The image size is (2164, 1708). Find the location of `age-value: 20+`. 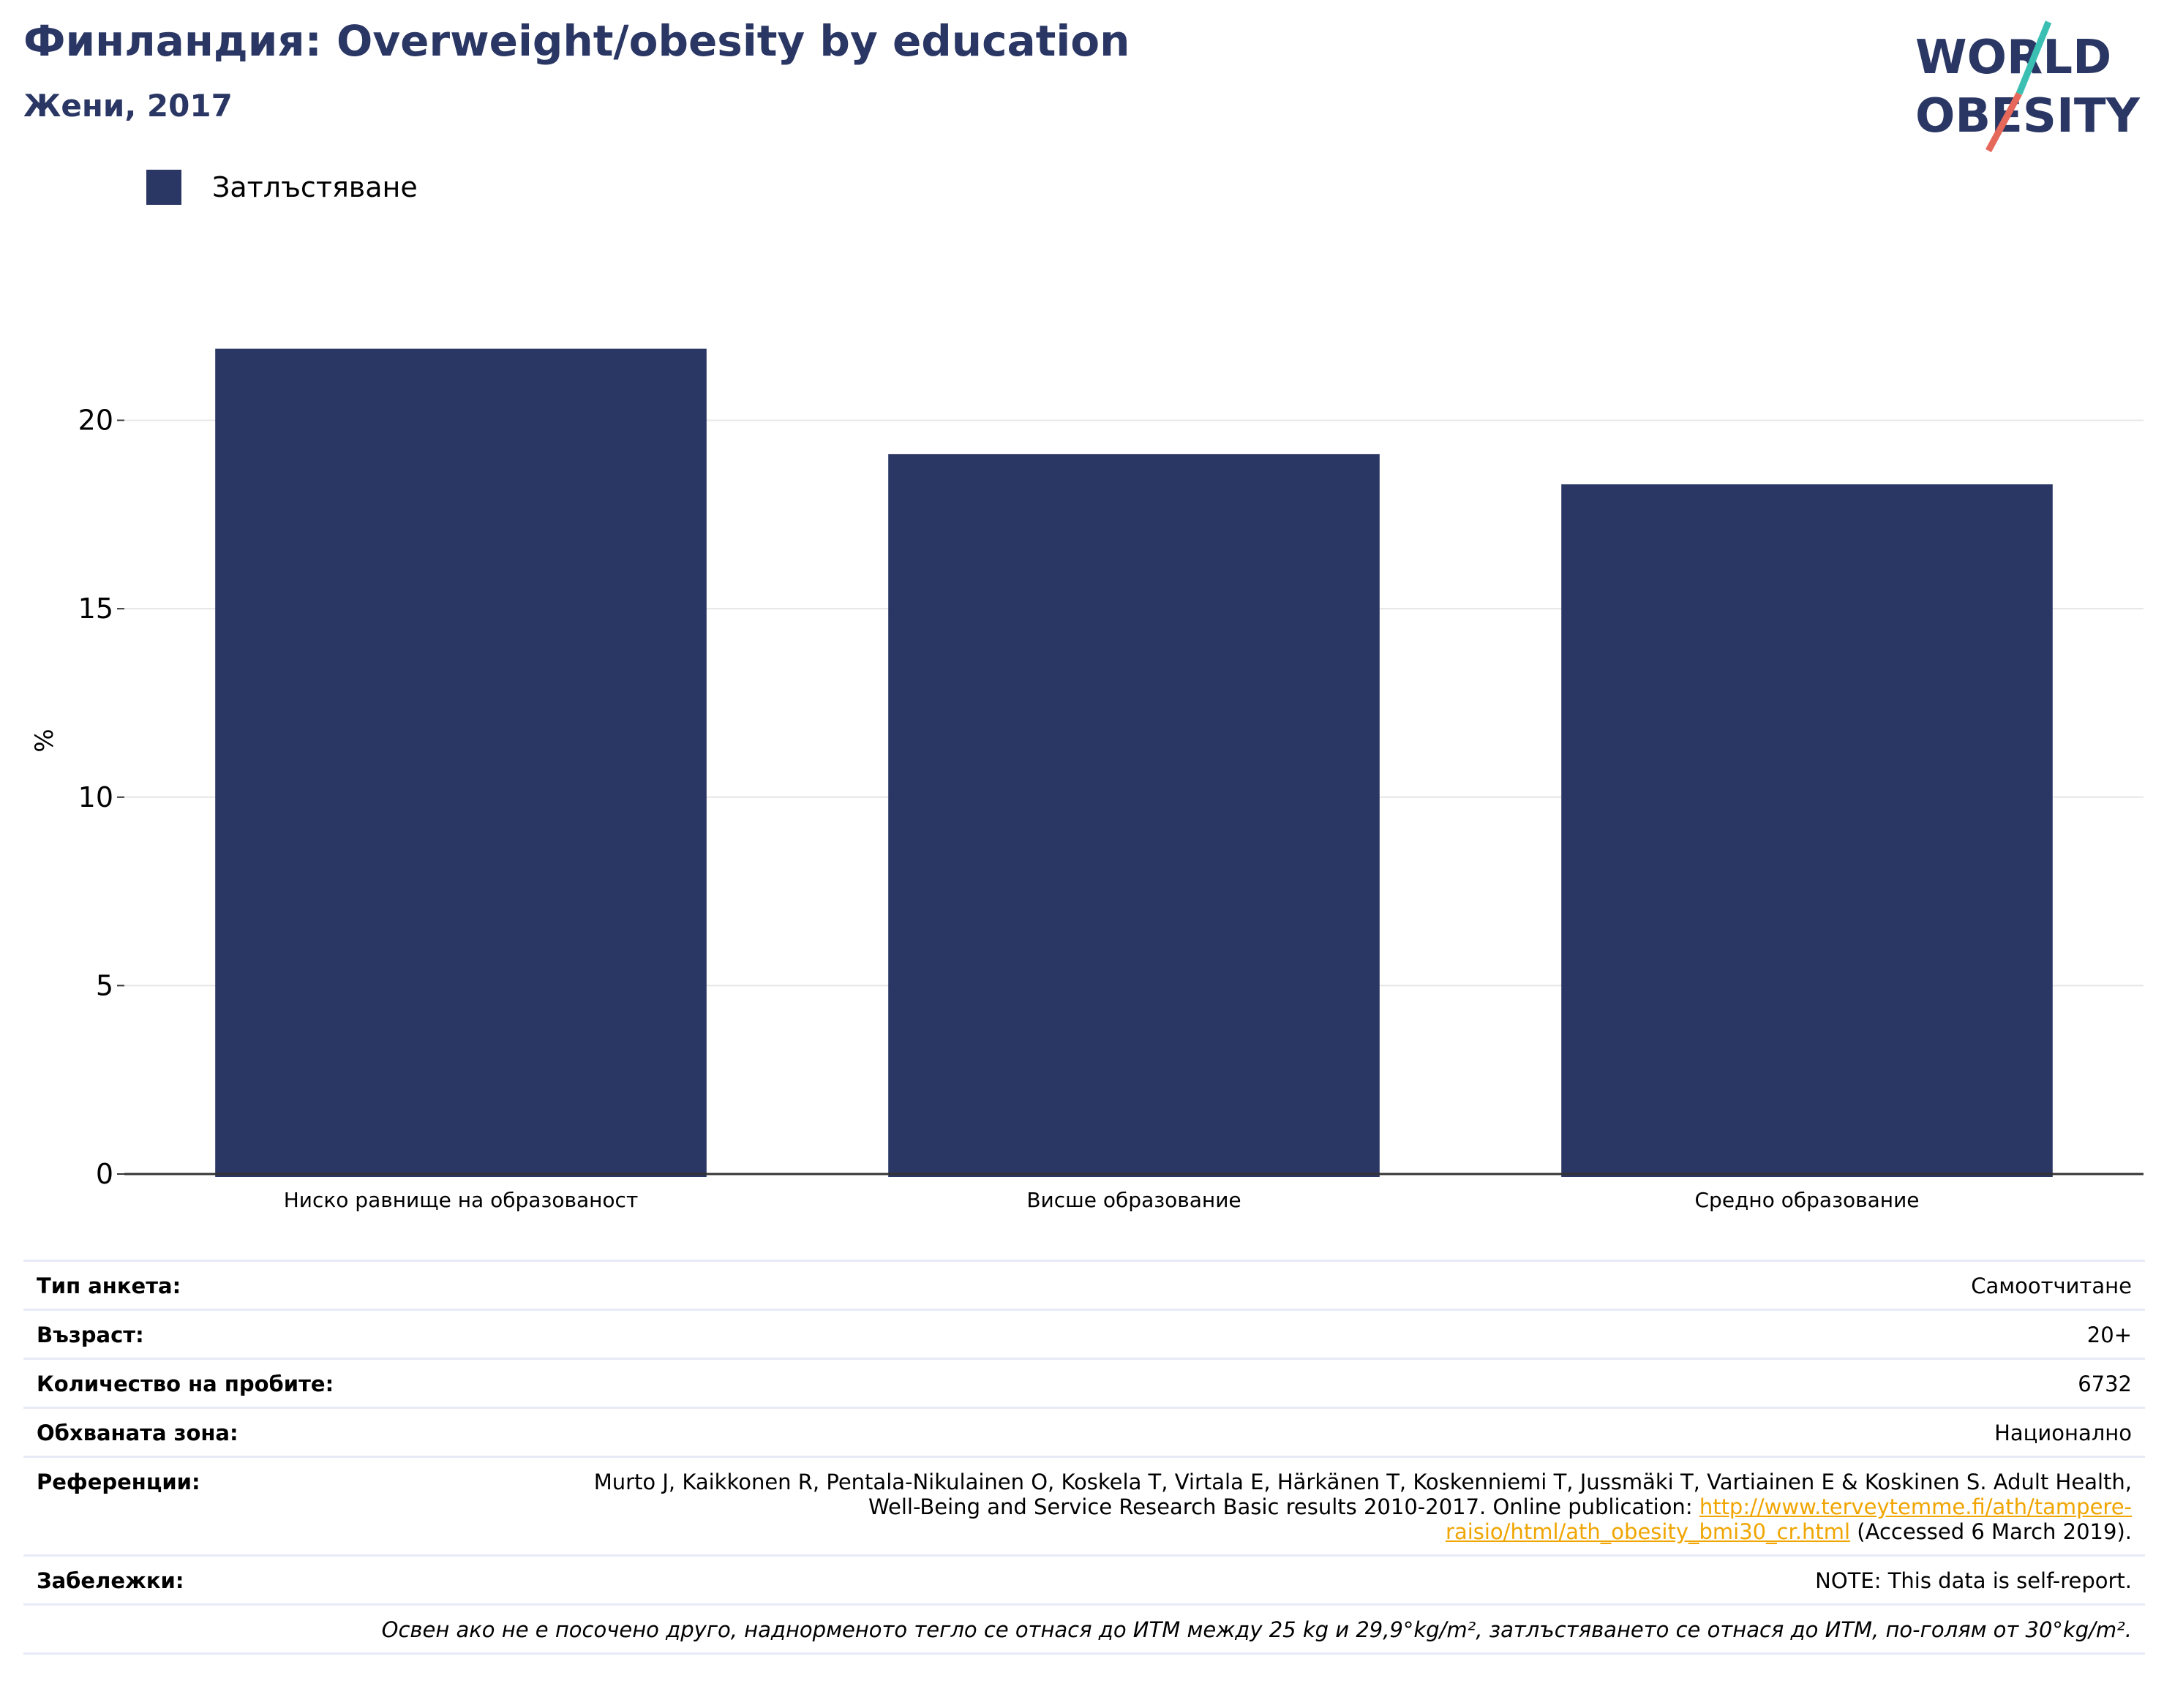

age-value: 20+ is located at coordinates (2109, 1335).